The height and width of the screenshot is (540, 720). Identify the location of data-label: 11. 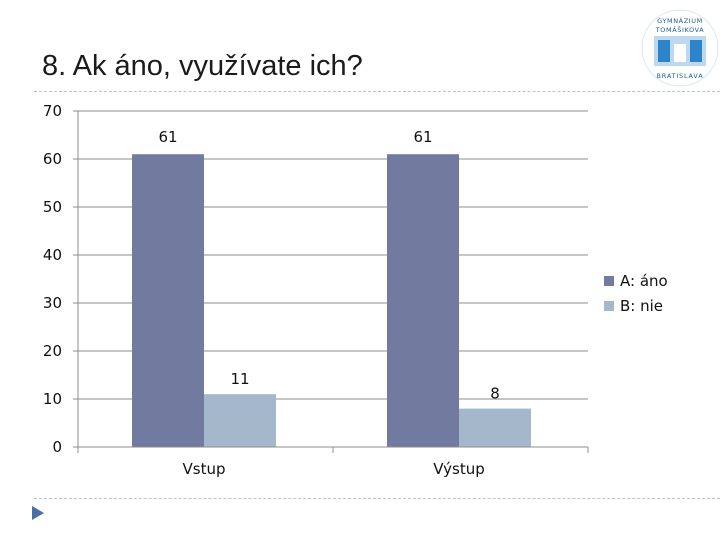
(239, 379).